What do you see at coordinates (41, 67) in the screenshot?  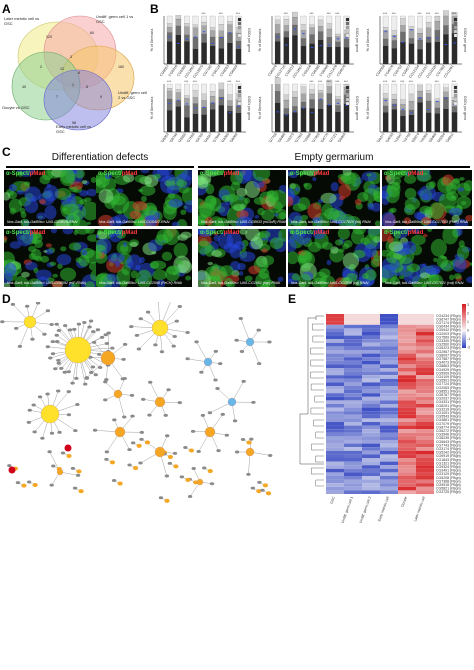 I see `svg-text: 2` at bounding box center [41, 67].